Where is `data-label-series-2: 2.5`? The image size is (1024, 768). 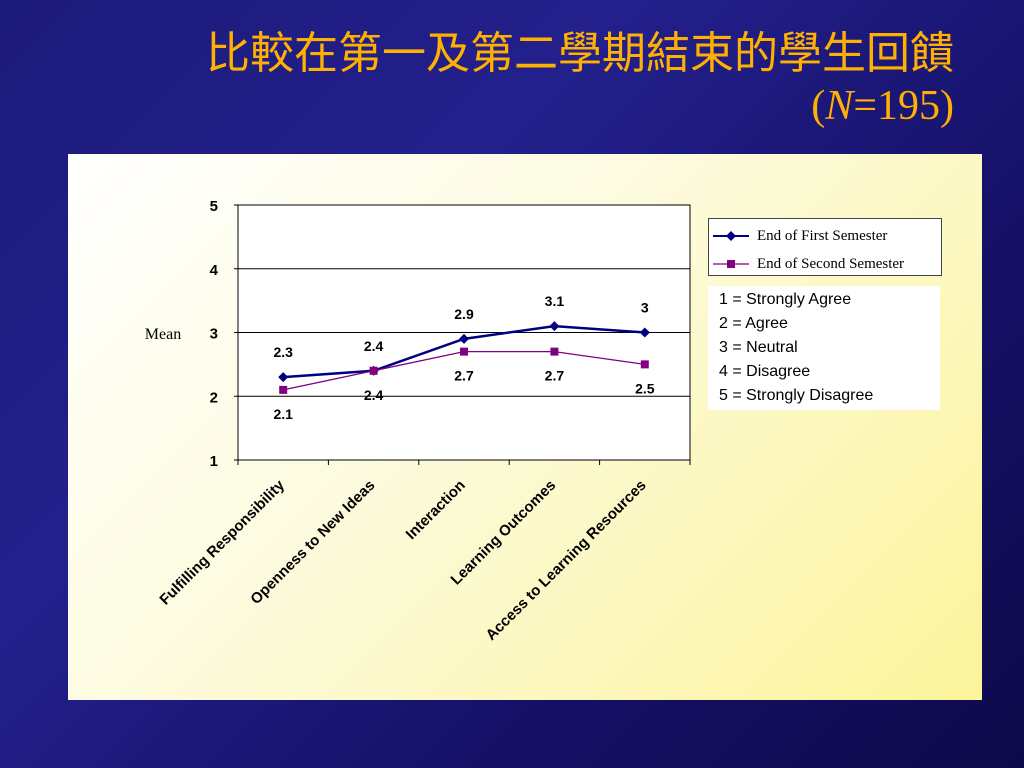 data-label-series-2: 2.5 is located at coordinates (645, 388).